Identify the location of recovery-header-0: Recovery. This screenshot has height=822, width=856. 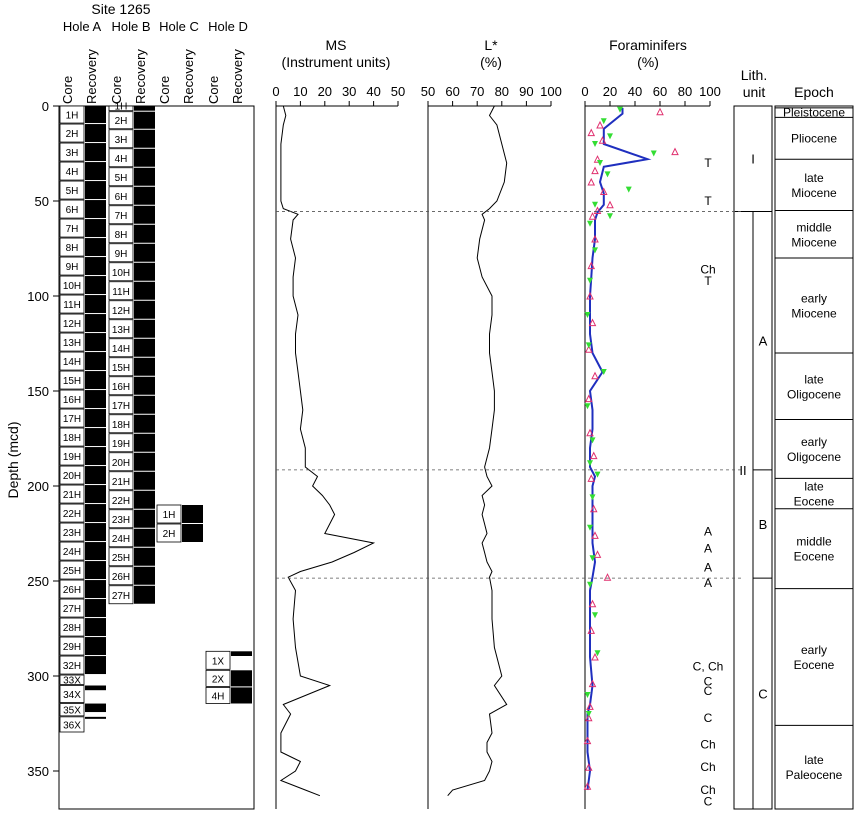
(91, 76).